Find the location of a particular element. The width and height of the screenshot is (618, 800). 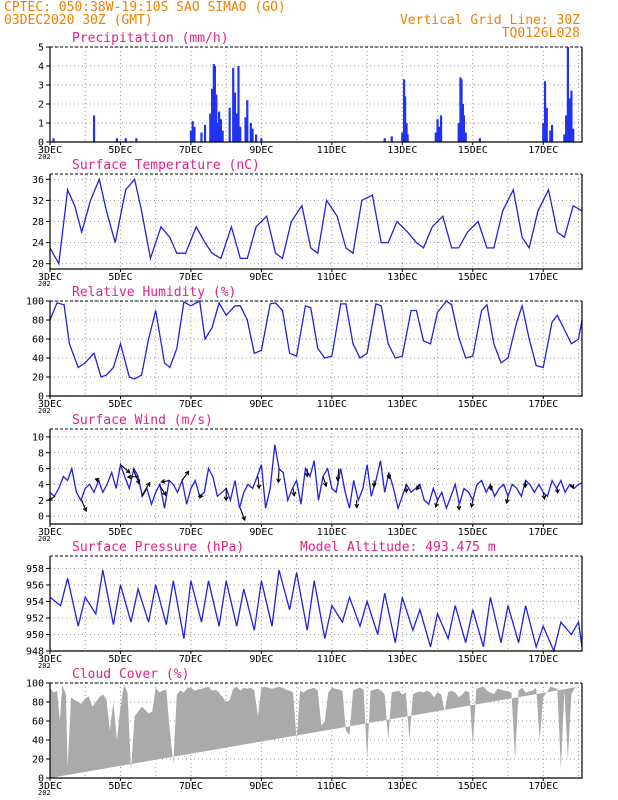

pres-series-line is located at coordinates (316, 611).